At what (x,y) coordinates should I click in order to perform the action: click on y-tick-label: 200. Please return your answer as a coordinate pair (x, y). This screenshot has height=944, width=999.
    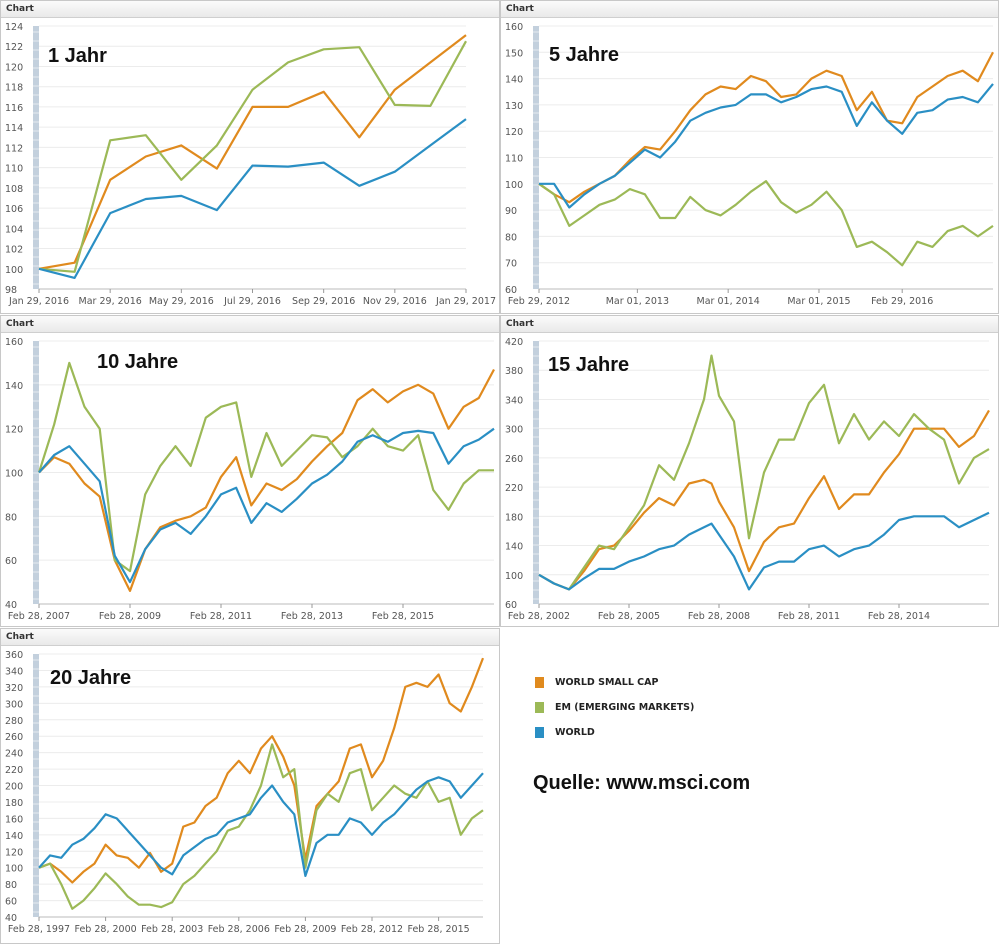
    Looking at the image, I should click on (14, 787).